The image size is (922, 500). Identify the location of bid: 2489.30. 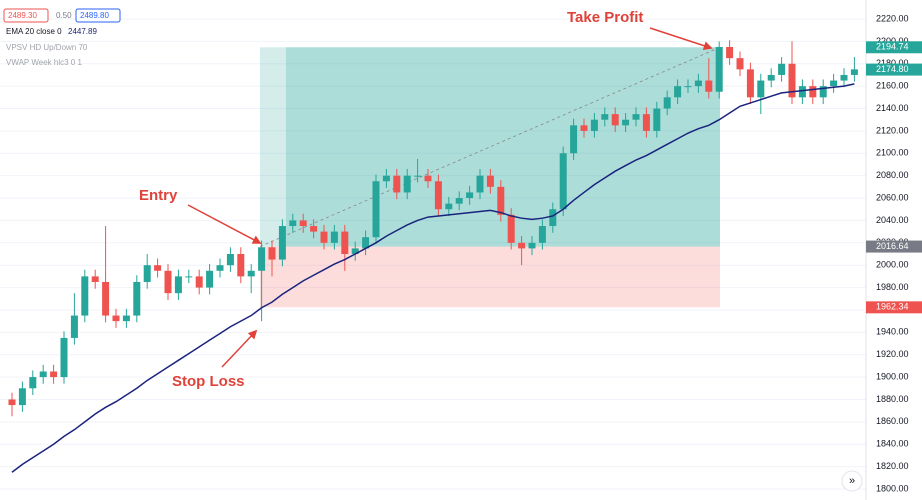
(22, 15).